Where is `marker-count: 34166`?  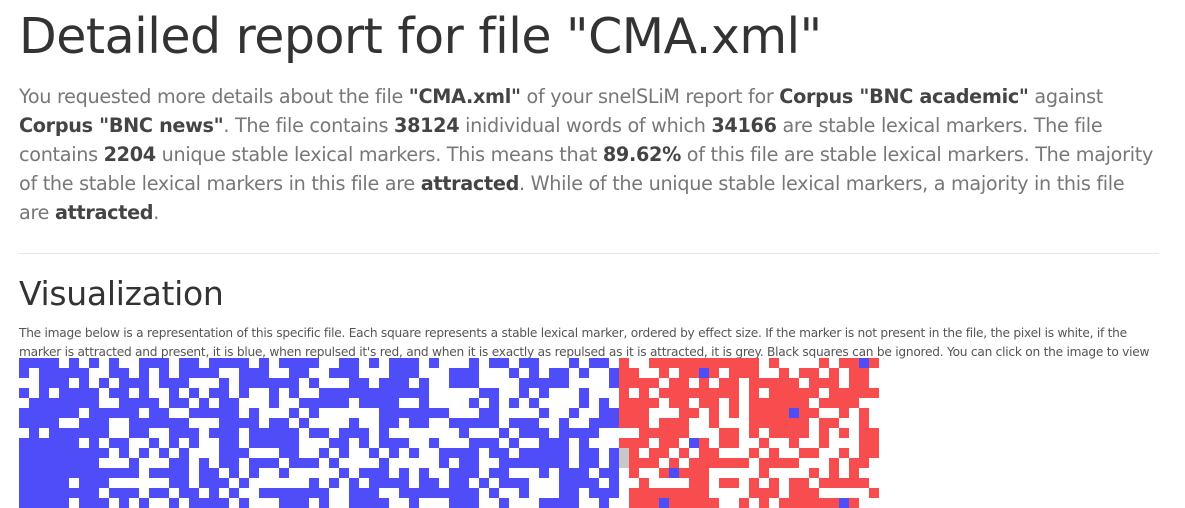
marker-count: 34166 is located at coordinates (744, 125).